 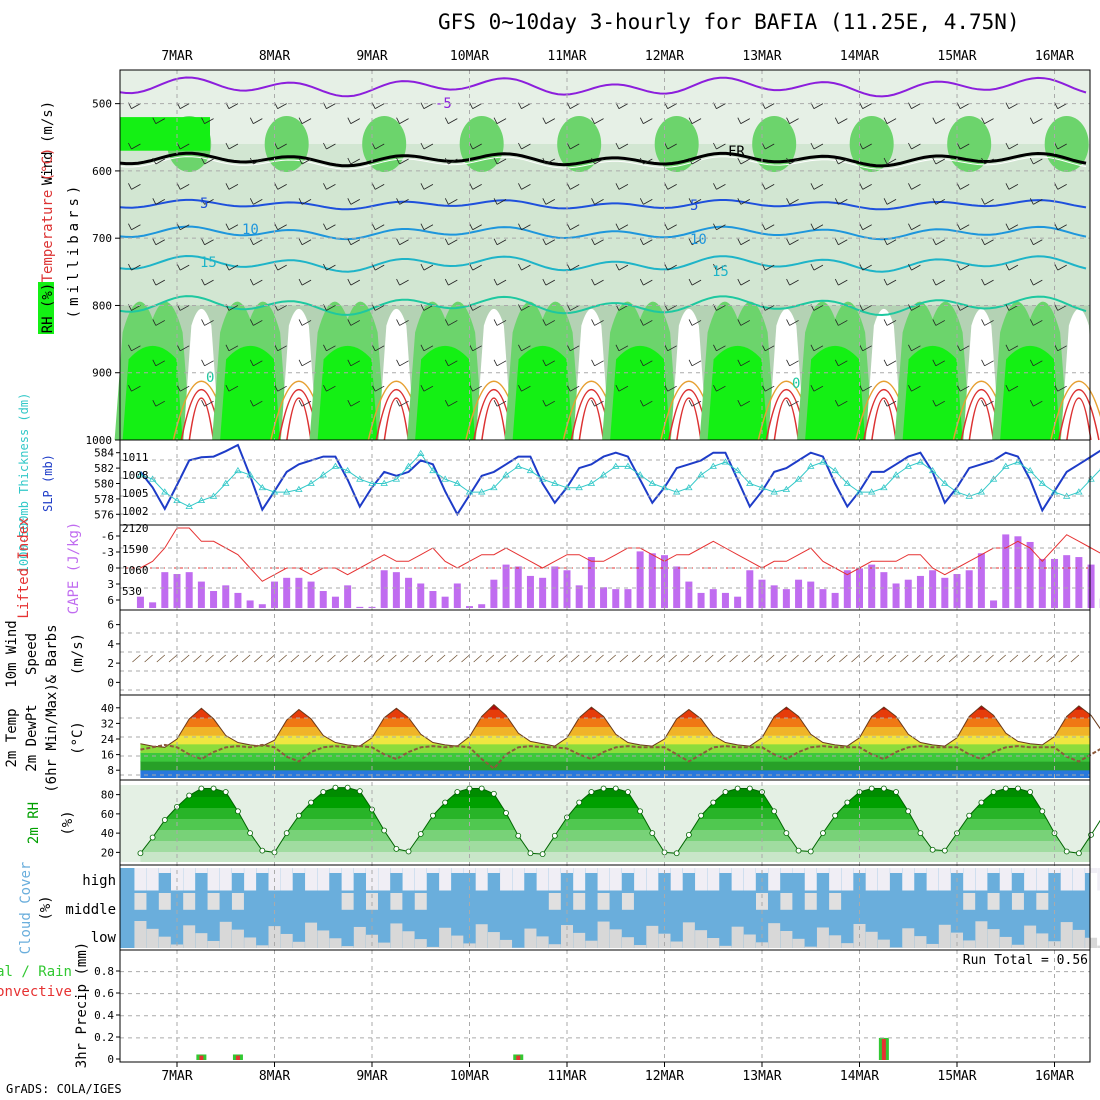 I want to click on warm-contour, so click(x=494, y=419).